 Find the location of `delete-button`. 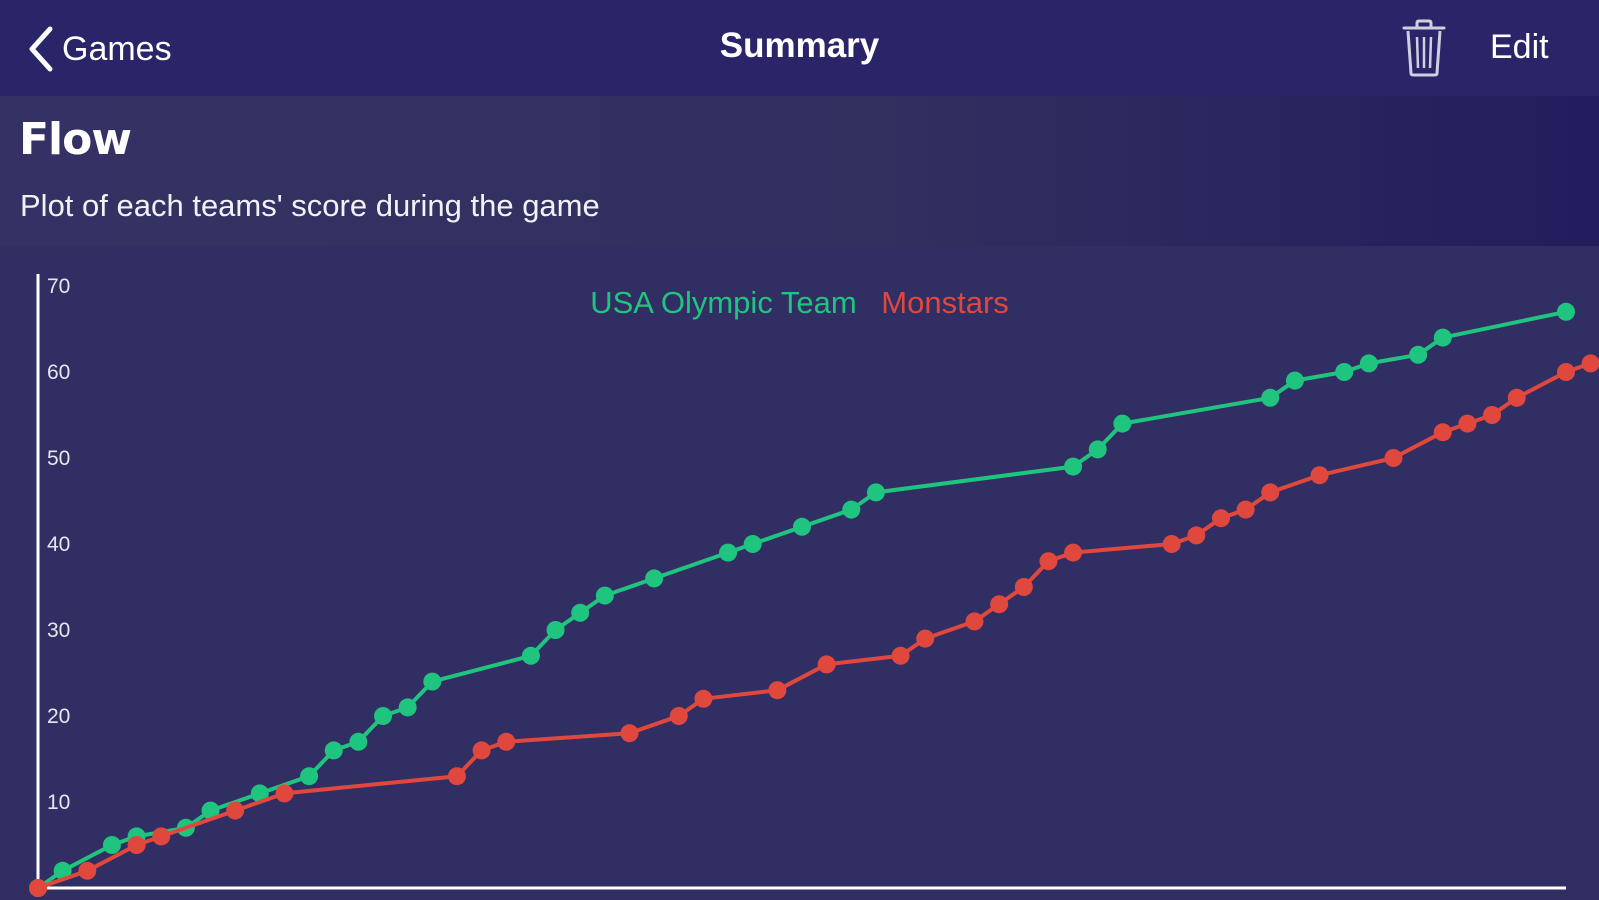

delete-button is located at coordinates (1424, 50).